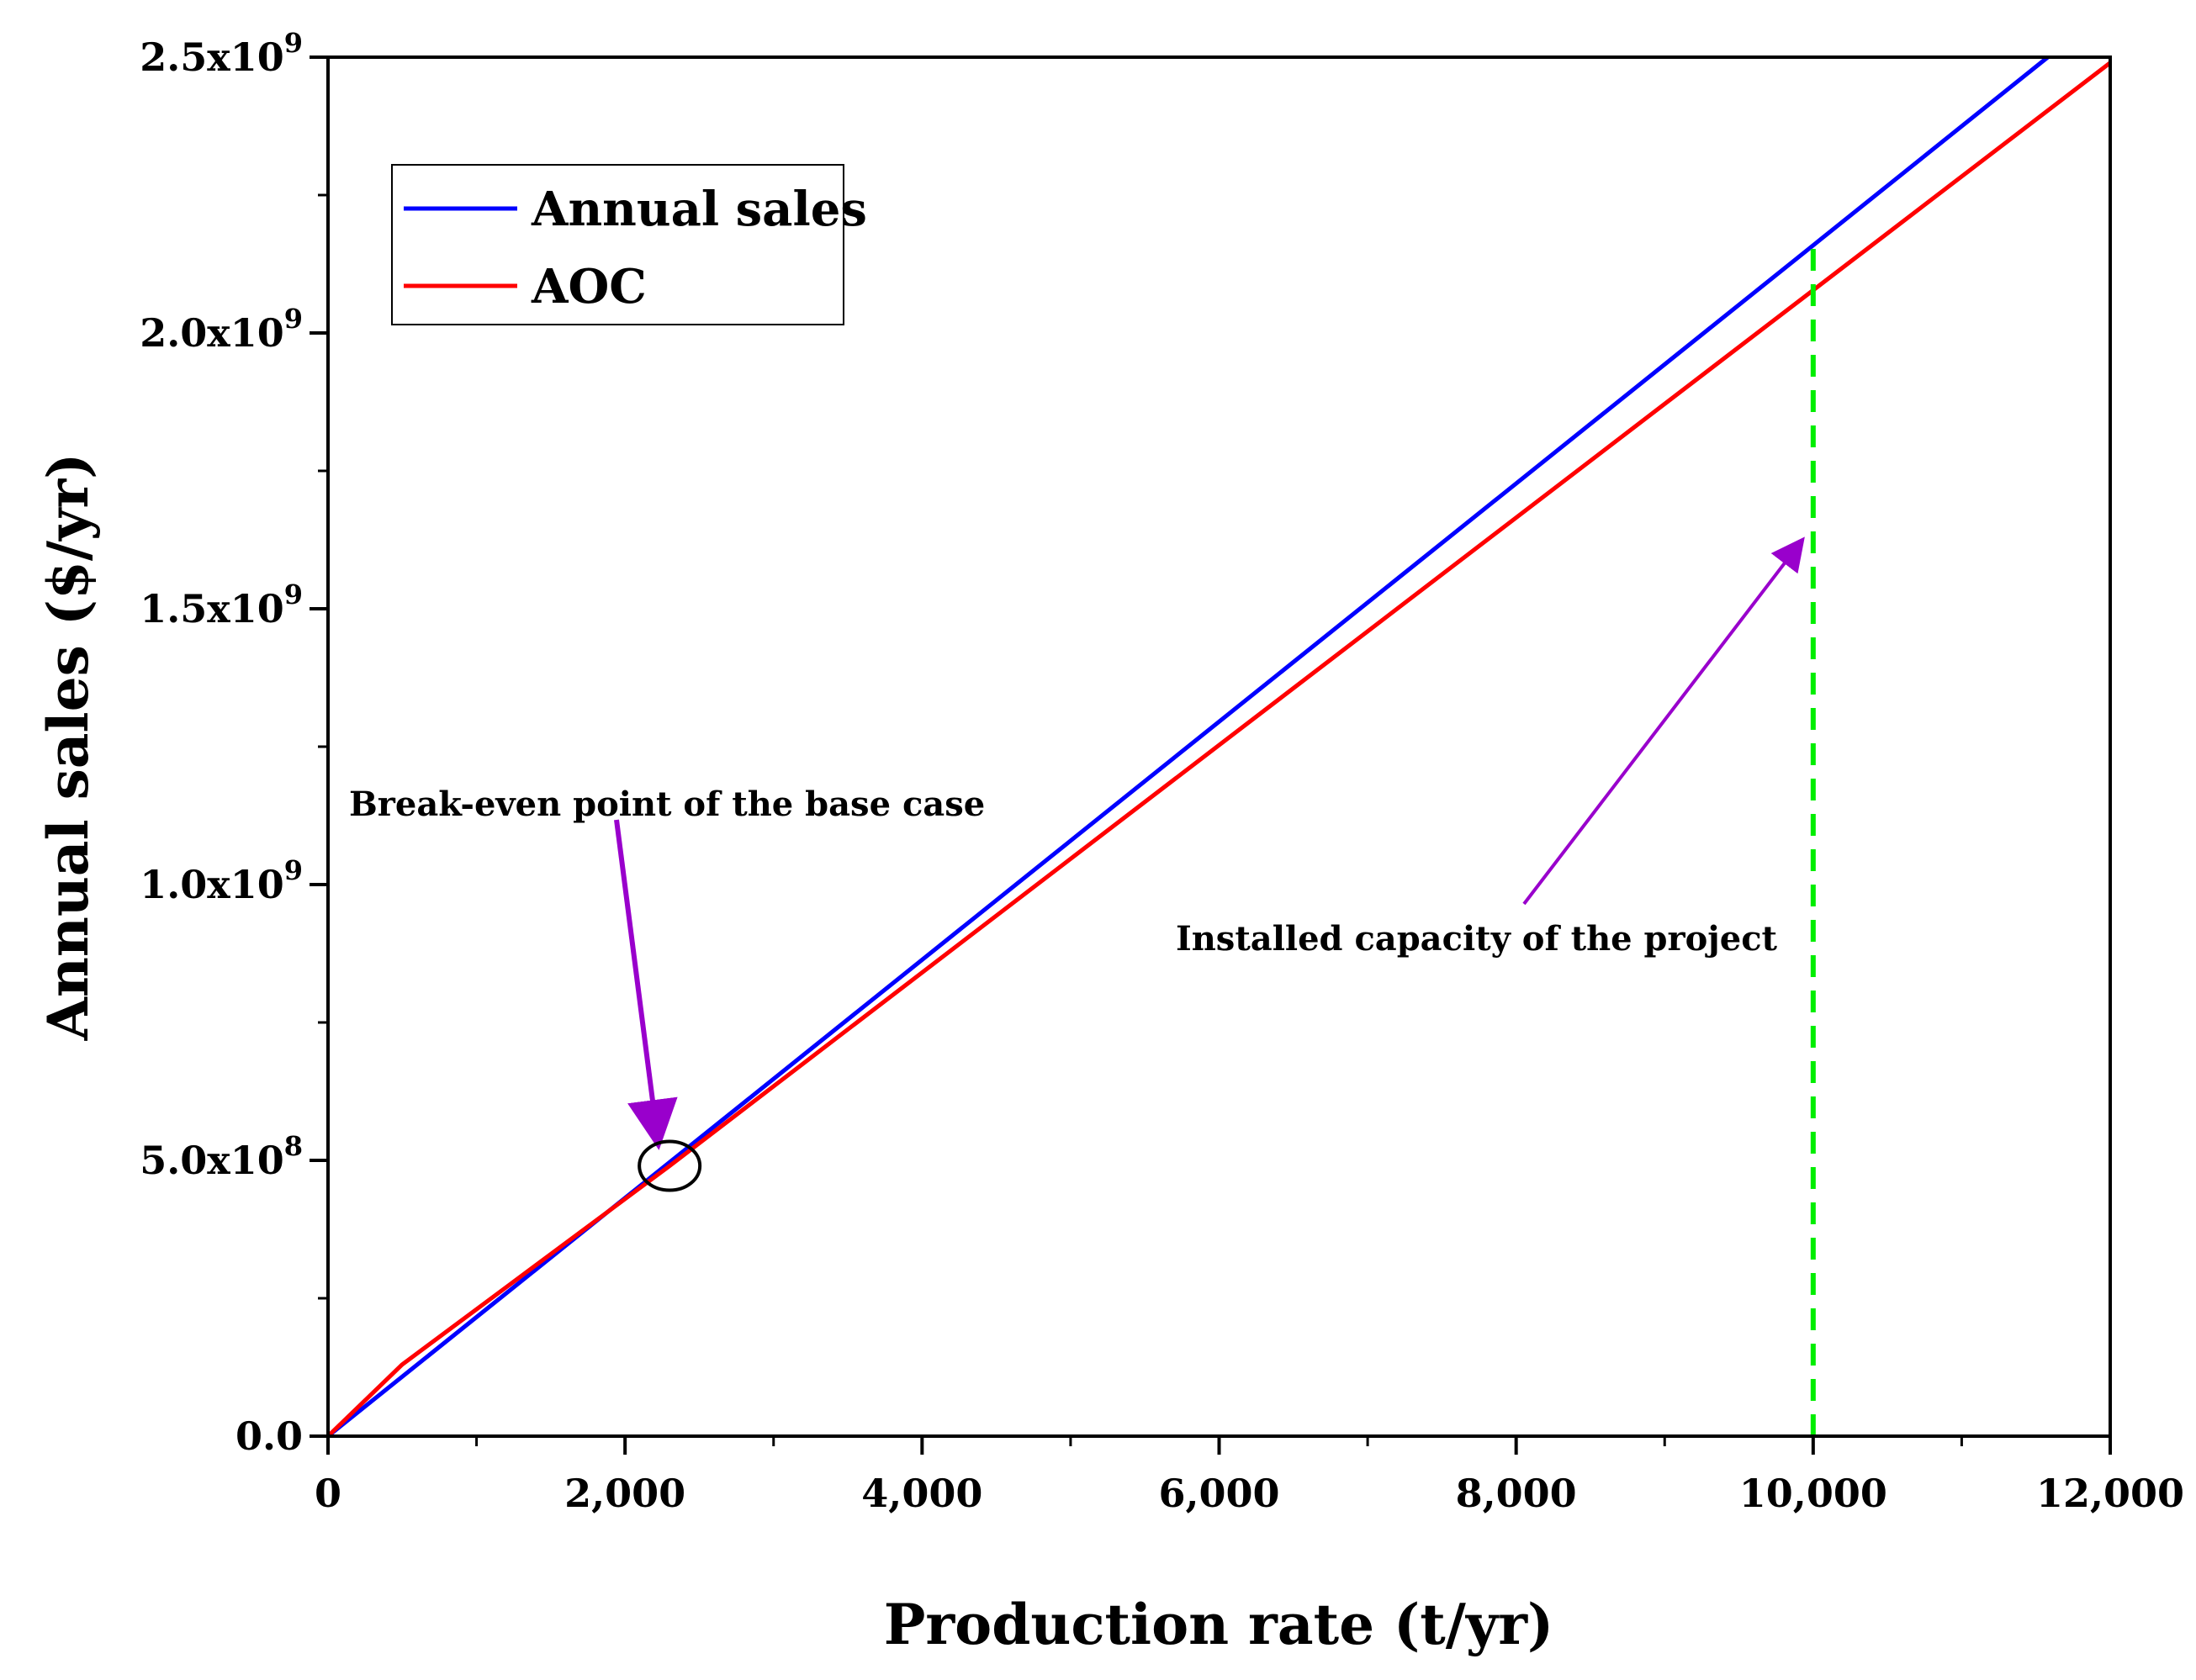  What do you see at coordinates (2110, 1494) in the screenshot?
I see `x-tick-label: 12,000` at bounding box center [2110, 1494].